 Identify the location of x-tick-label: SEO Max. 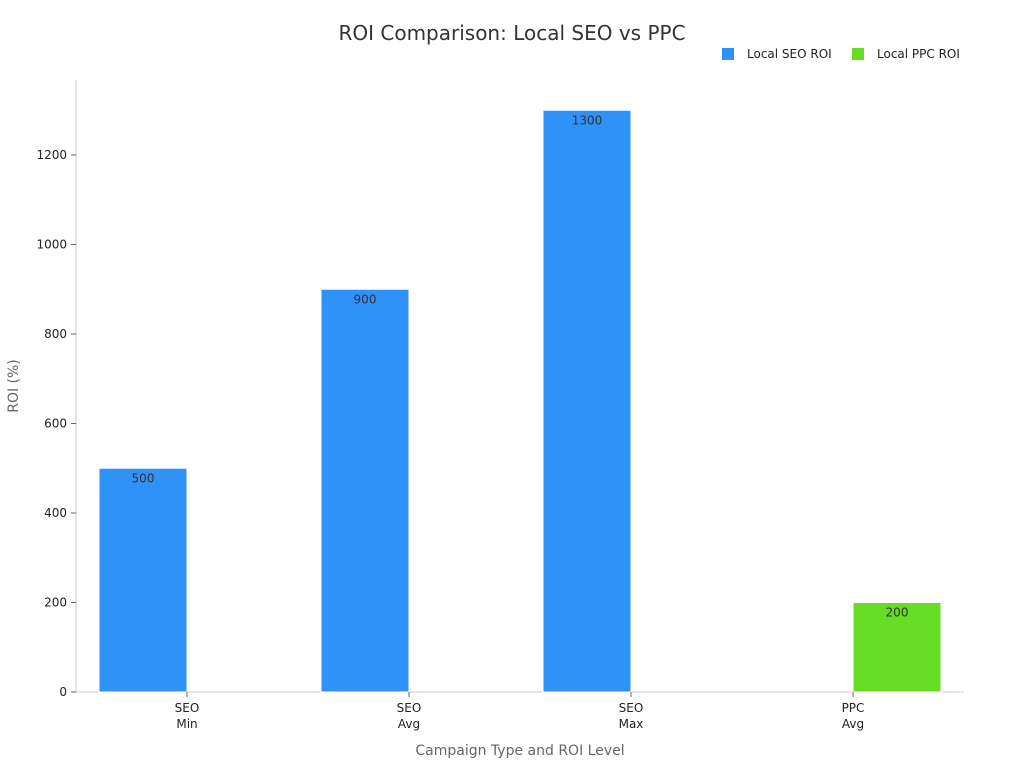
(631, 716).